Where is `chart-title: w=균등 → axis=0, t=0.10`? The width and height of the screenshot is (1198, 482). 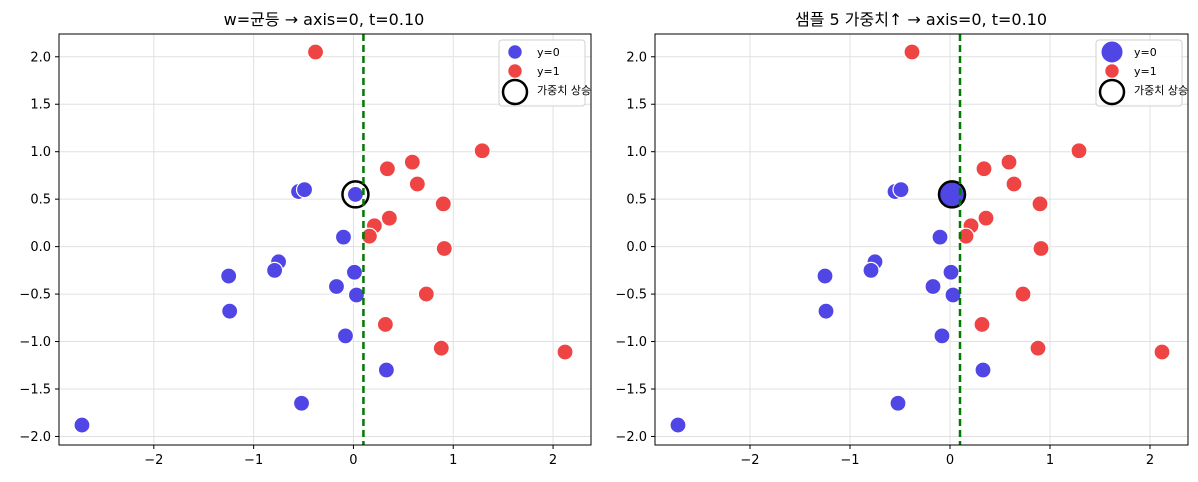 chart-title: w=균등 → axis=0, t=0.10 is located at coordinates (324, 19).